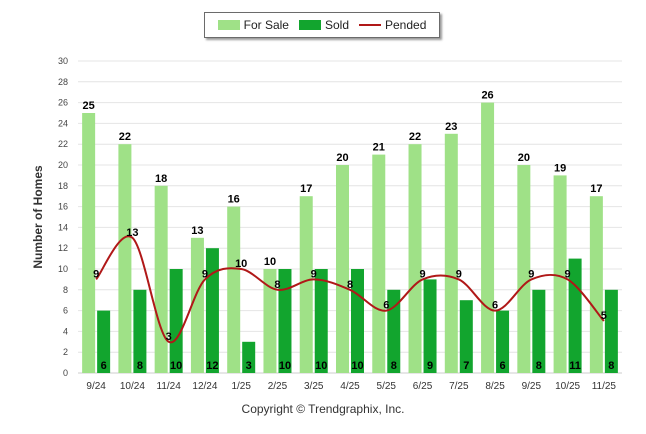 The height and width of the screenshot is (434, 646). I want to click on pended-data-label: 13, so click(132, 233).